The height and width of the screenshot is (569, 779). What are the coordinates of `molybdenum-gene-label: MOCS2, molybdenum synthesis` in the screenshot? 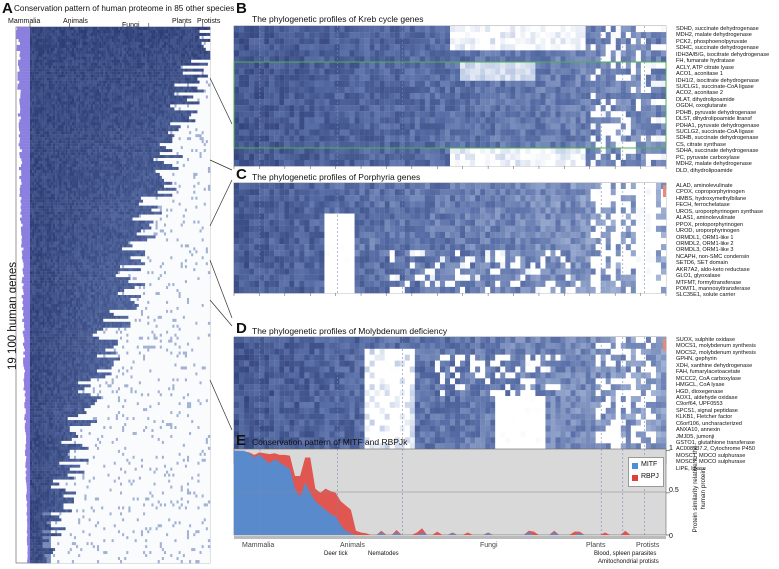 It's located at (716, 353).